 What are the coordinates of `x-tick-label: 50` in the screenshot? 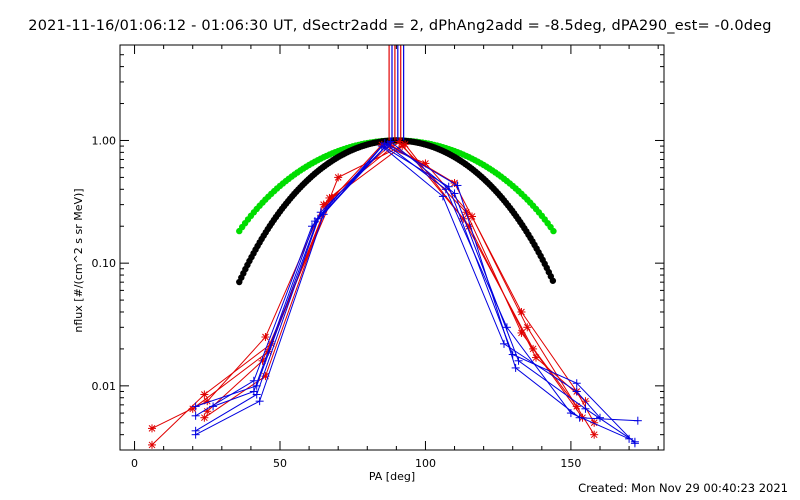 It's located at (280, 463).